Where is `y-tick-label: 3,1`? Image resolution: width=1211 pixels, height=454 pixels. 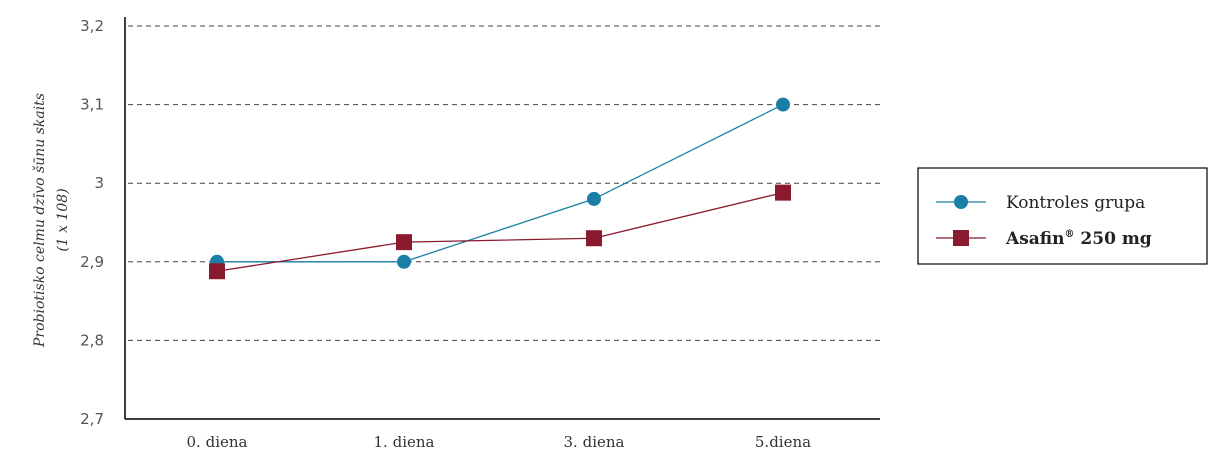 y-tick-label: 3,1 is located at coordinates (92, 105).